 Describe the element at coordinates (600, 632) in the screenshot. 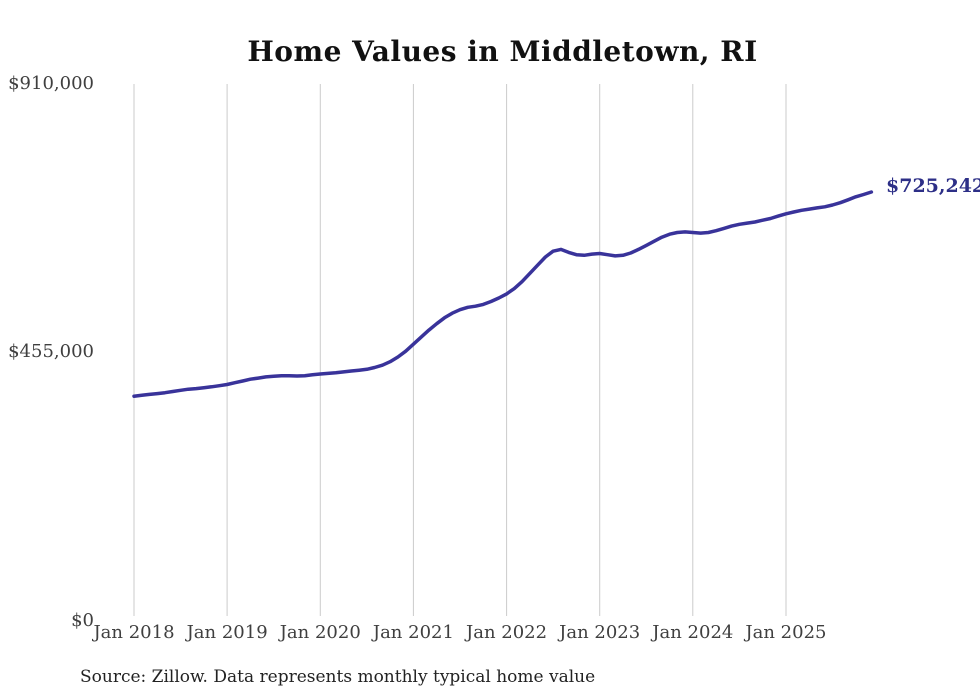

I see `x-axis-label: Jan 2023` at that location.